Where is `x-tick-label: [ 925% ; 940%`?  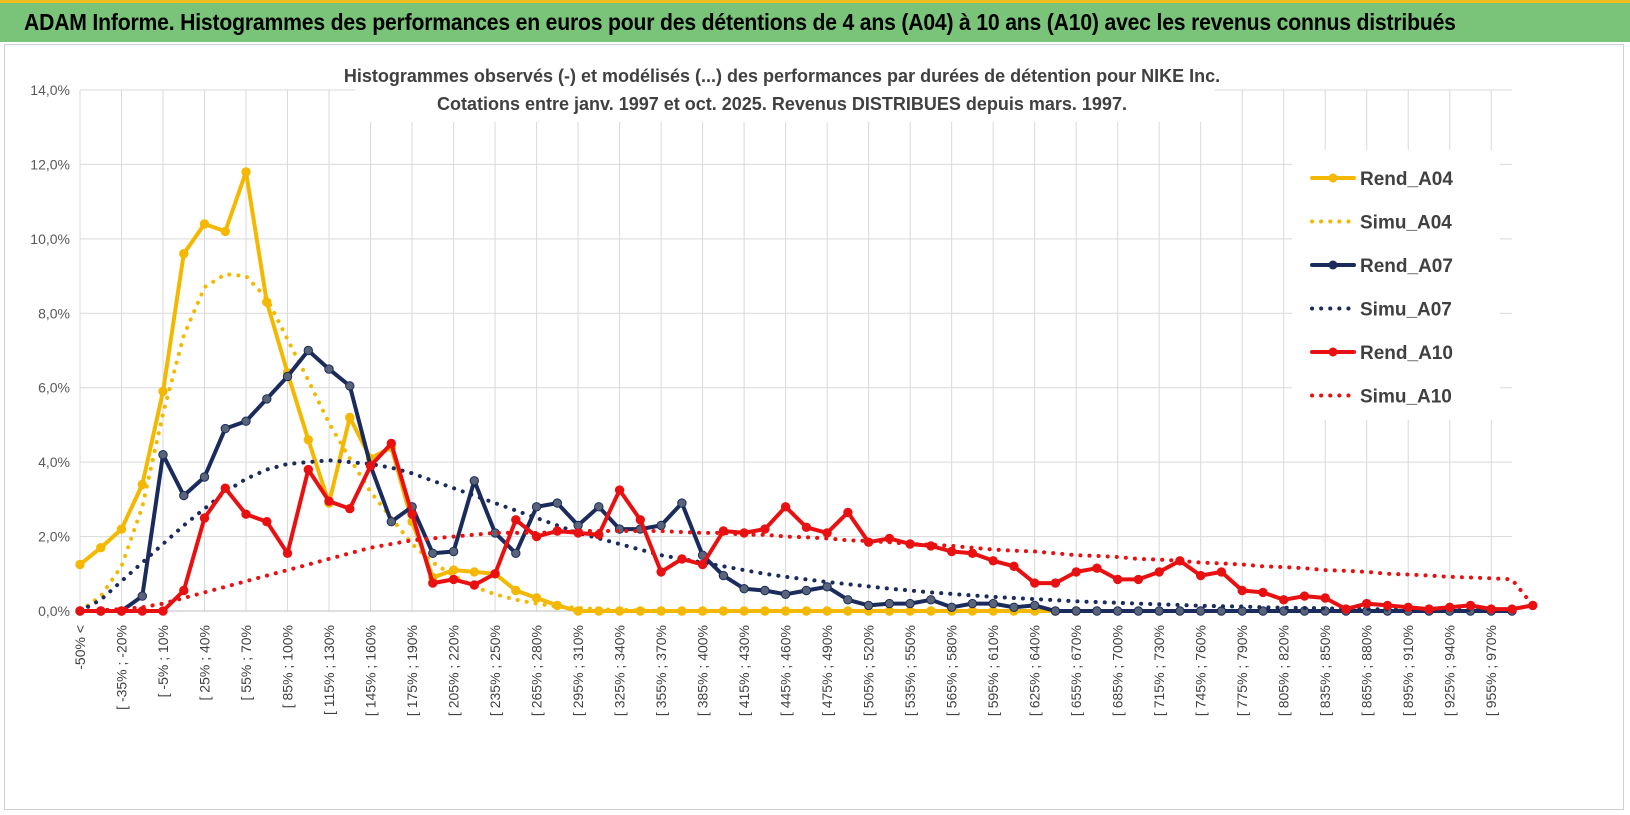
x-tick-label: [ 925% ; 940% is located at coordinates (1450, 670).